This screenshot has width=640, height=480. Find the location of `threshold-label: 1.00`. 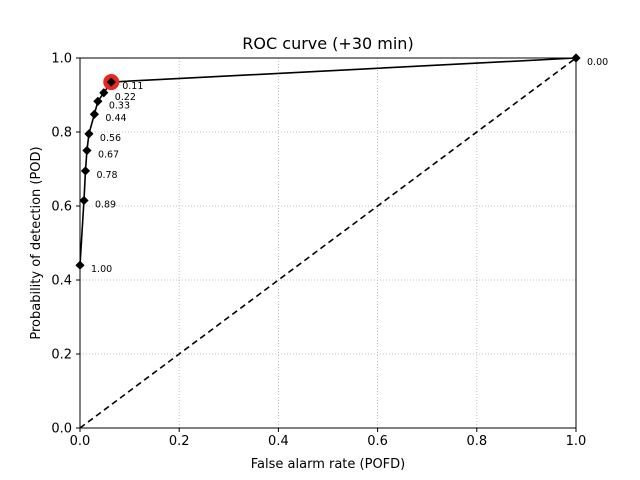

threshold-label: 1.00 is located at coordinates (101, 269).